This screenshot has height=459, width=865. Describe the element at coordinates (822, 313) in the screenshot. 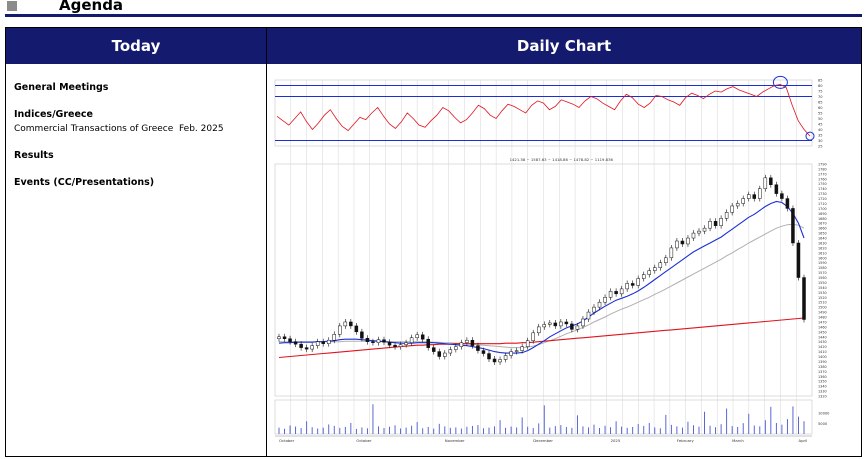

I see `price-tick-label: 1490` at that location.